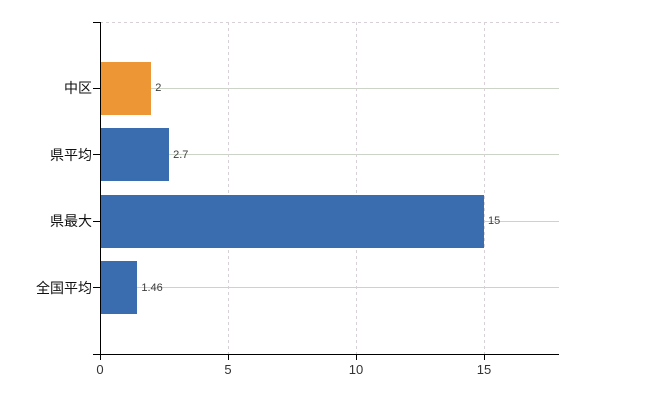 This screenshot has width=650, height=400. Describe the element at coordinates (356, 369) in the screenshot. I see `x-tick-label: 10` at that location.